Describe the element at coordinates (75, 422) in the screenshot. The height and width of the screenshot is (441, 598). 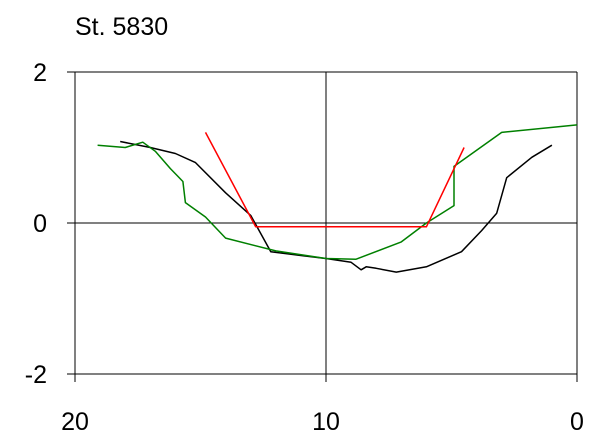
I see `x-tick-label: 20` at that location.